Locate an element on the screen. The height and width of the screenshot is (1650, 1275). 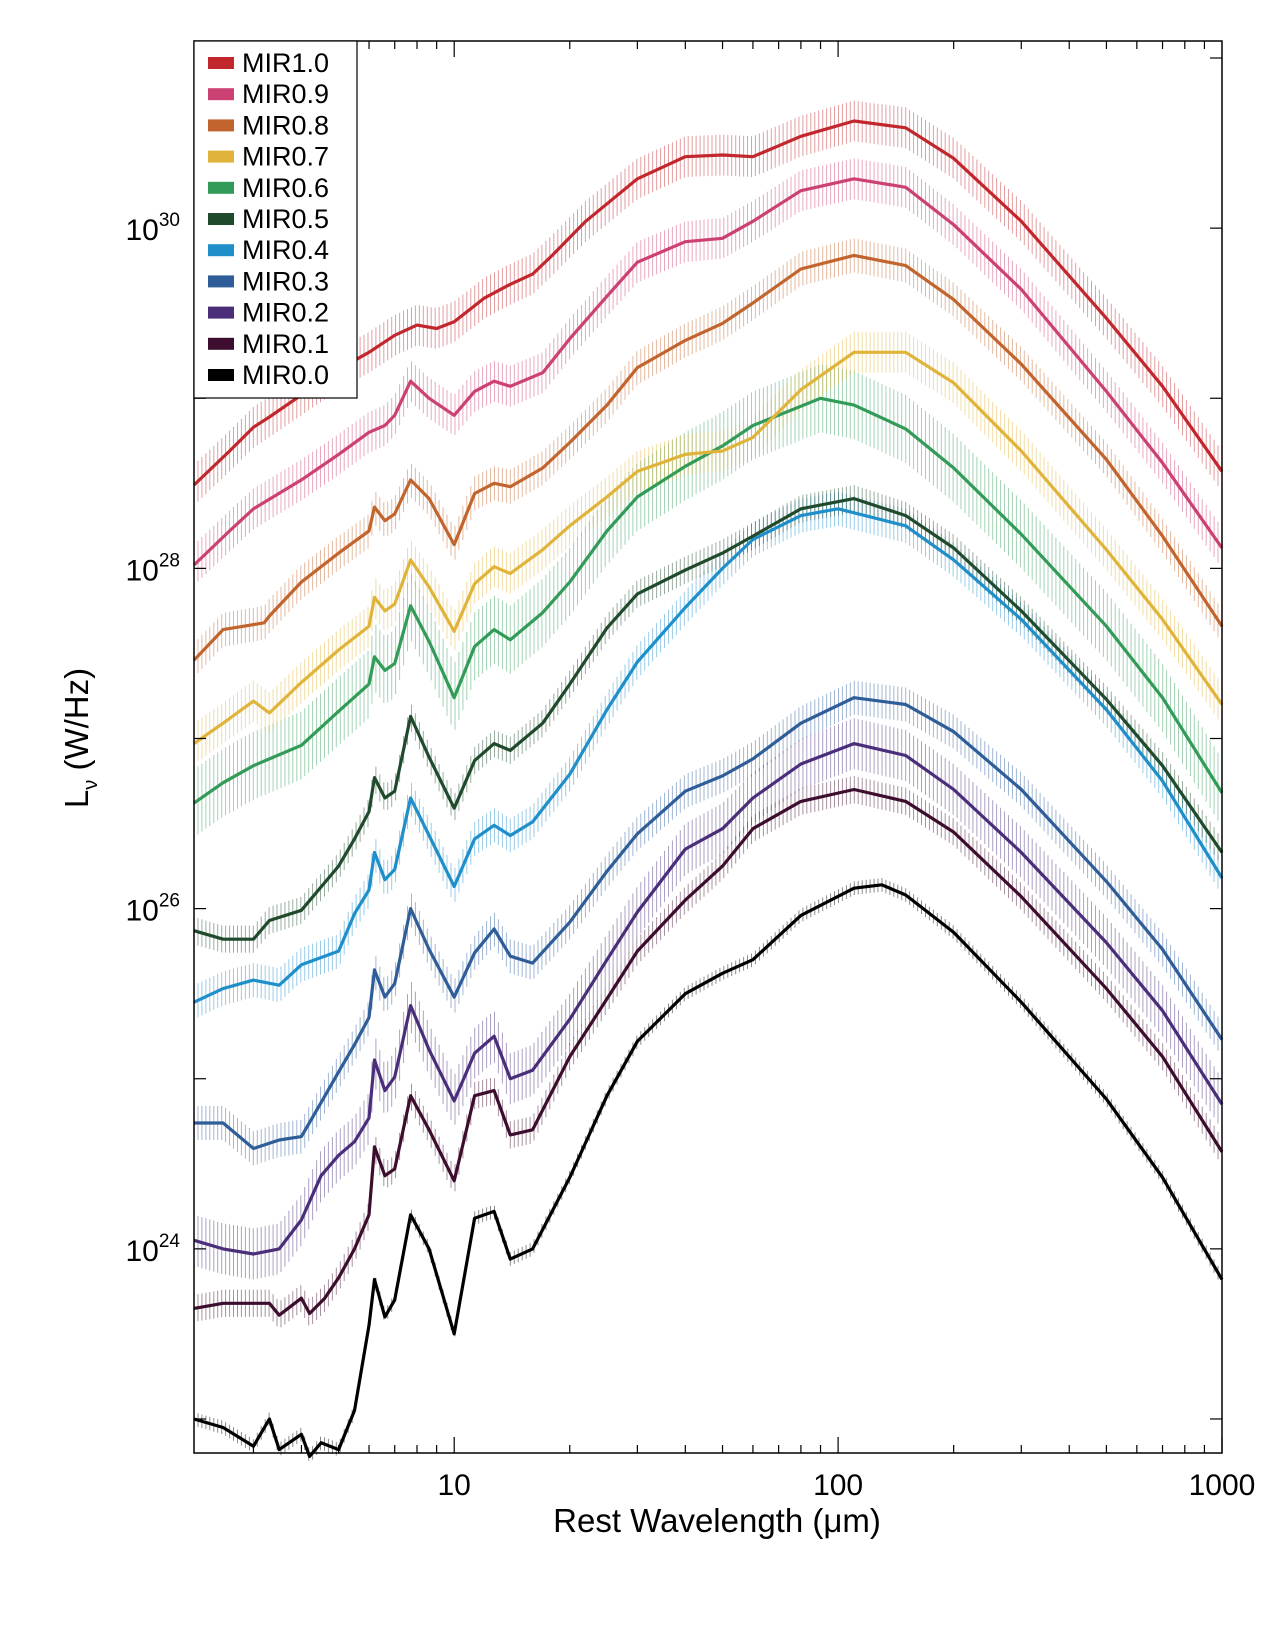
x-tick-label: 100 is located at coordinates (838, 1485).